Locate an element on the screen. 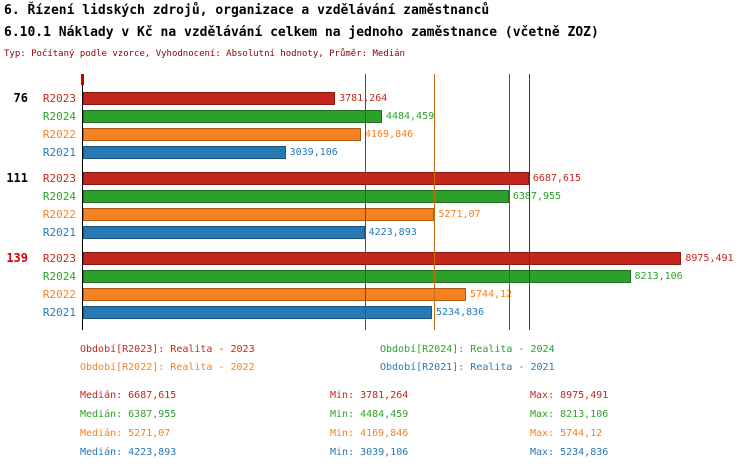 The width and height of the screenshot is (750, 476). bar-value-label: 5744,12 is located at coordinates (491, 294).